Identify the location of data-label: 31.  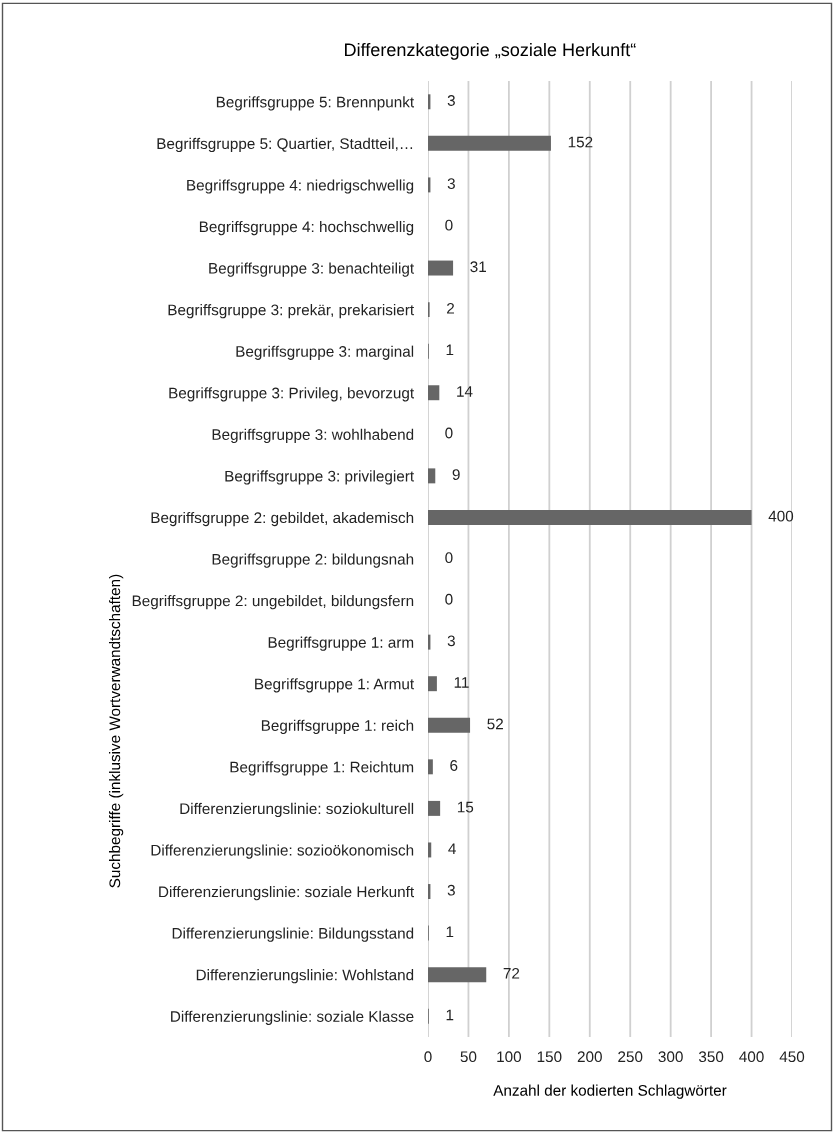
(478, 267).